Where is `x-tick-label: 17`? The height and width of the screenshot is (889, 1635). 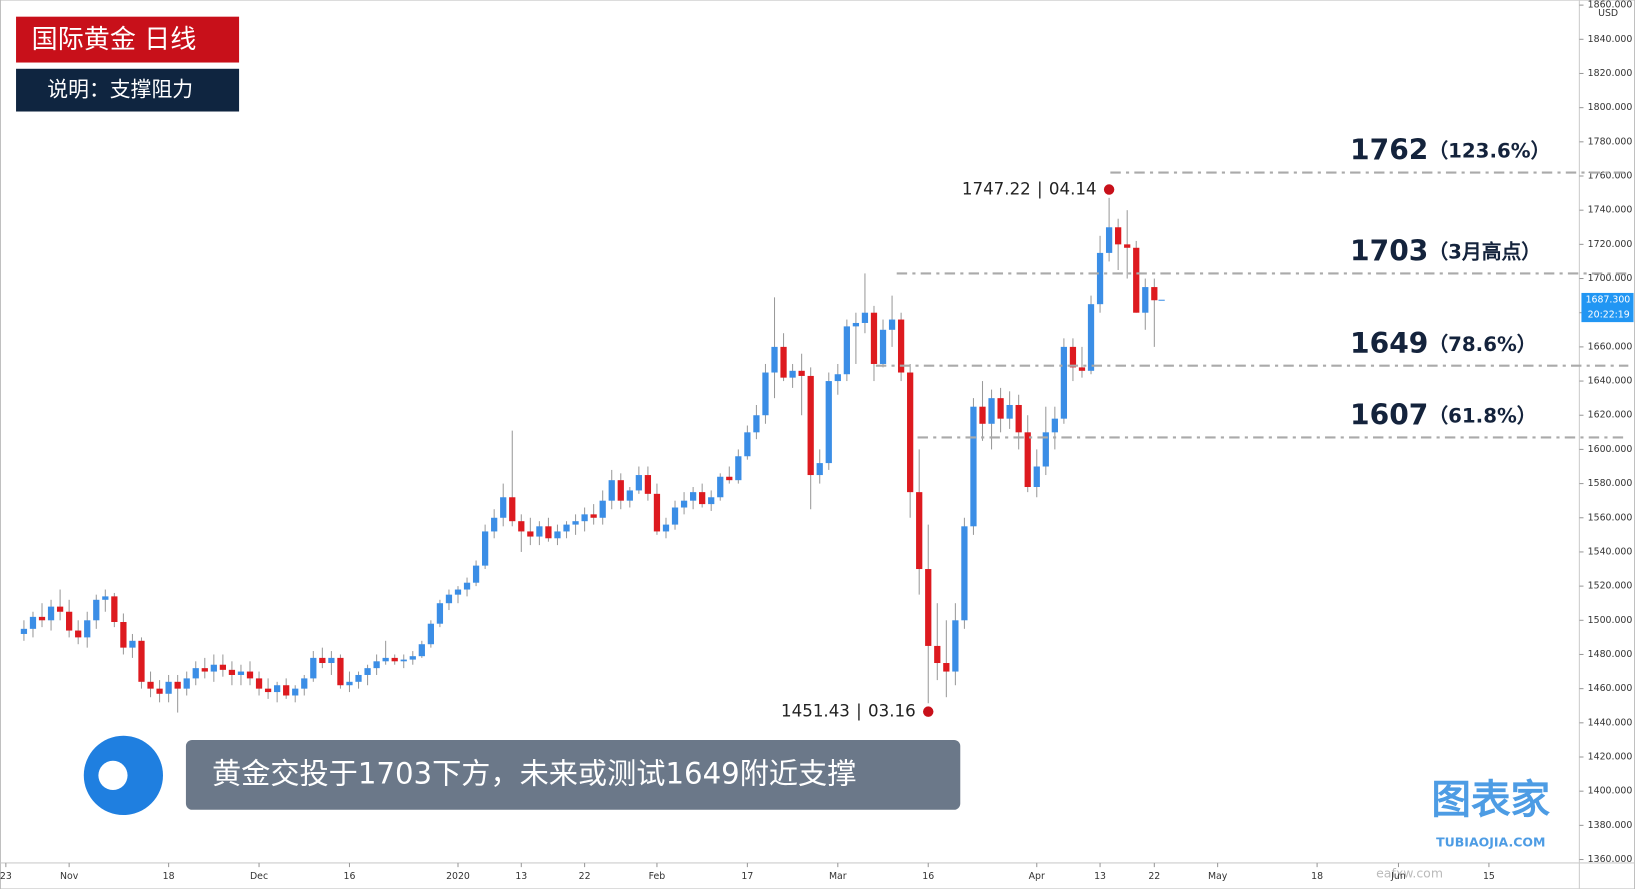
x-tick-label: 17 is located at coordinates (747, 876).